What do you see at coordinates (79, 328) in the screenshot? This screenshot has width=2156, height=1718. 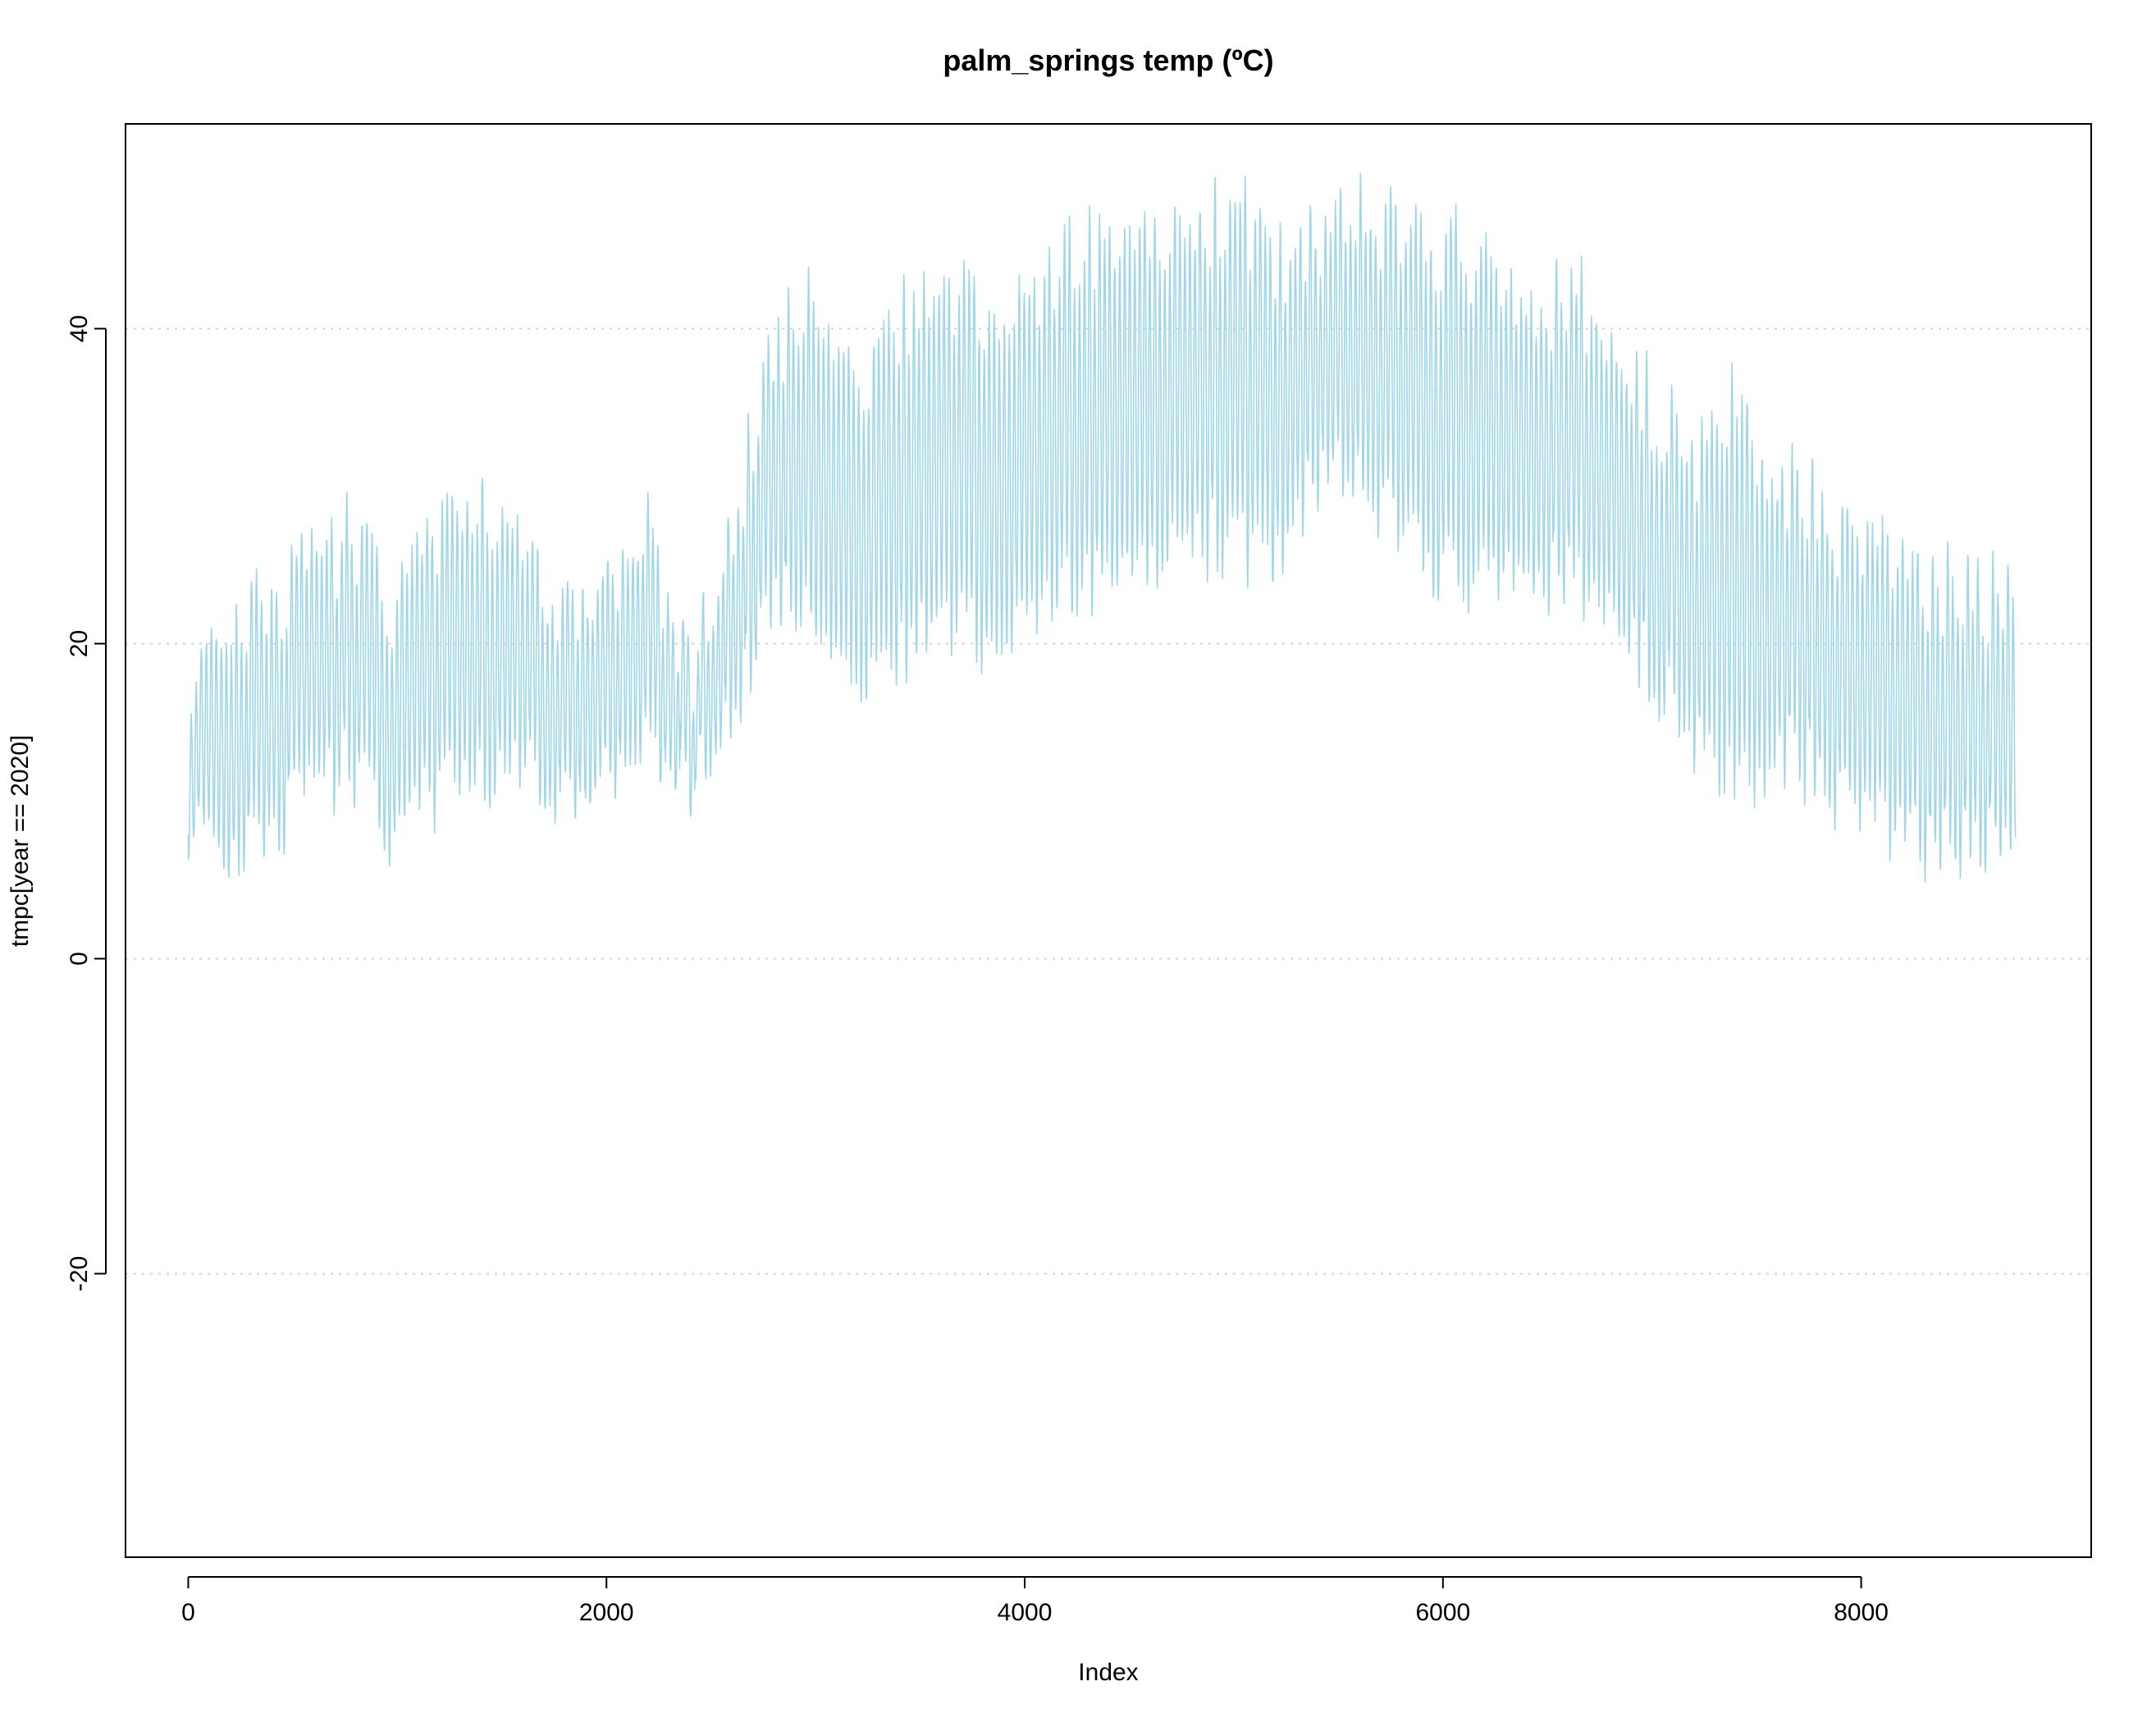 I see `y-tick-label-3: 40` at bounding box center [79, 328].